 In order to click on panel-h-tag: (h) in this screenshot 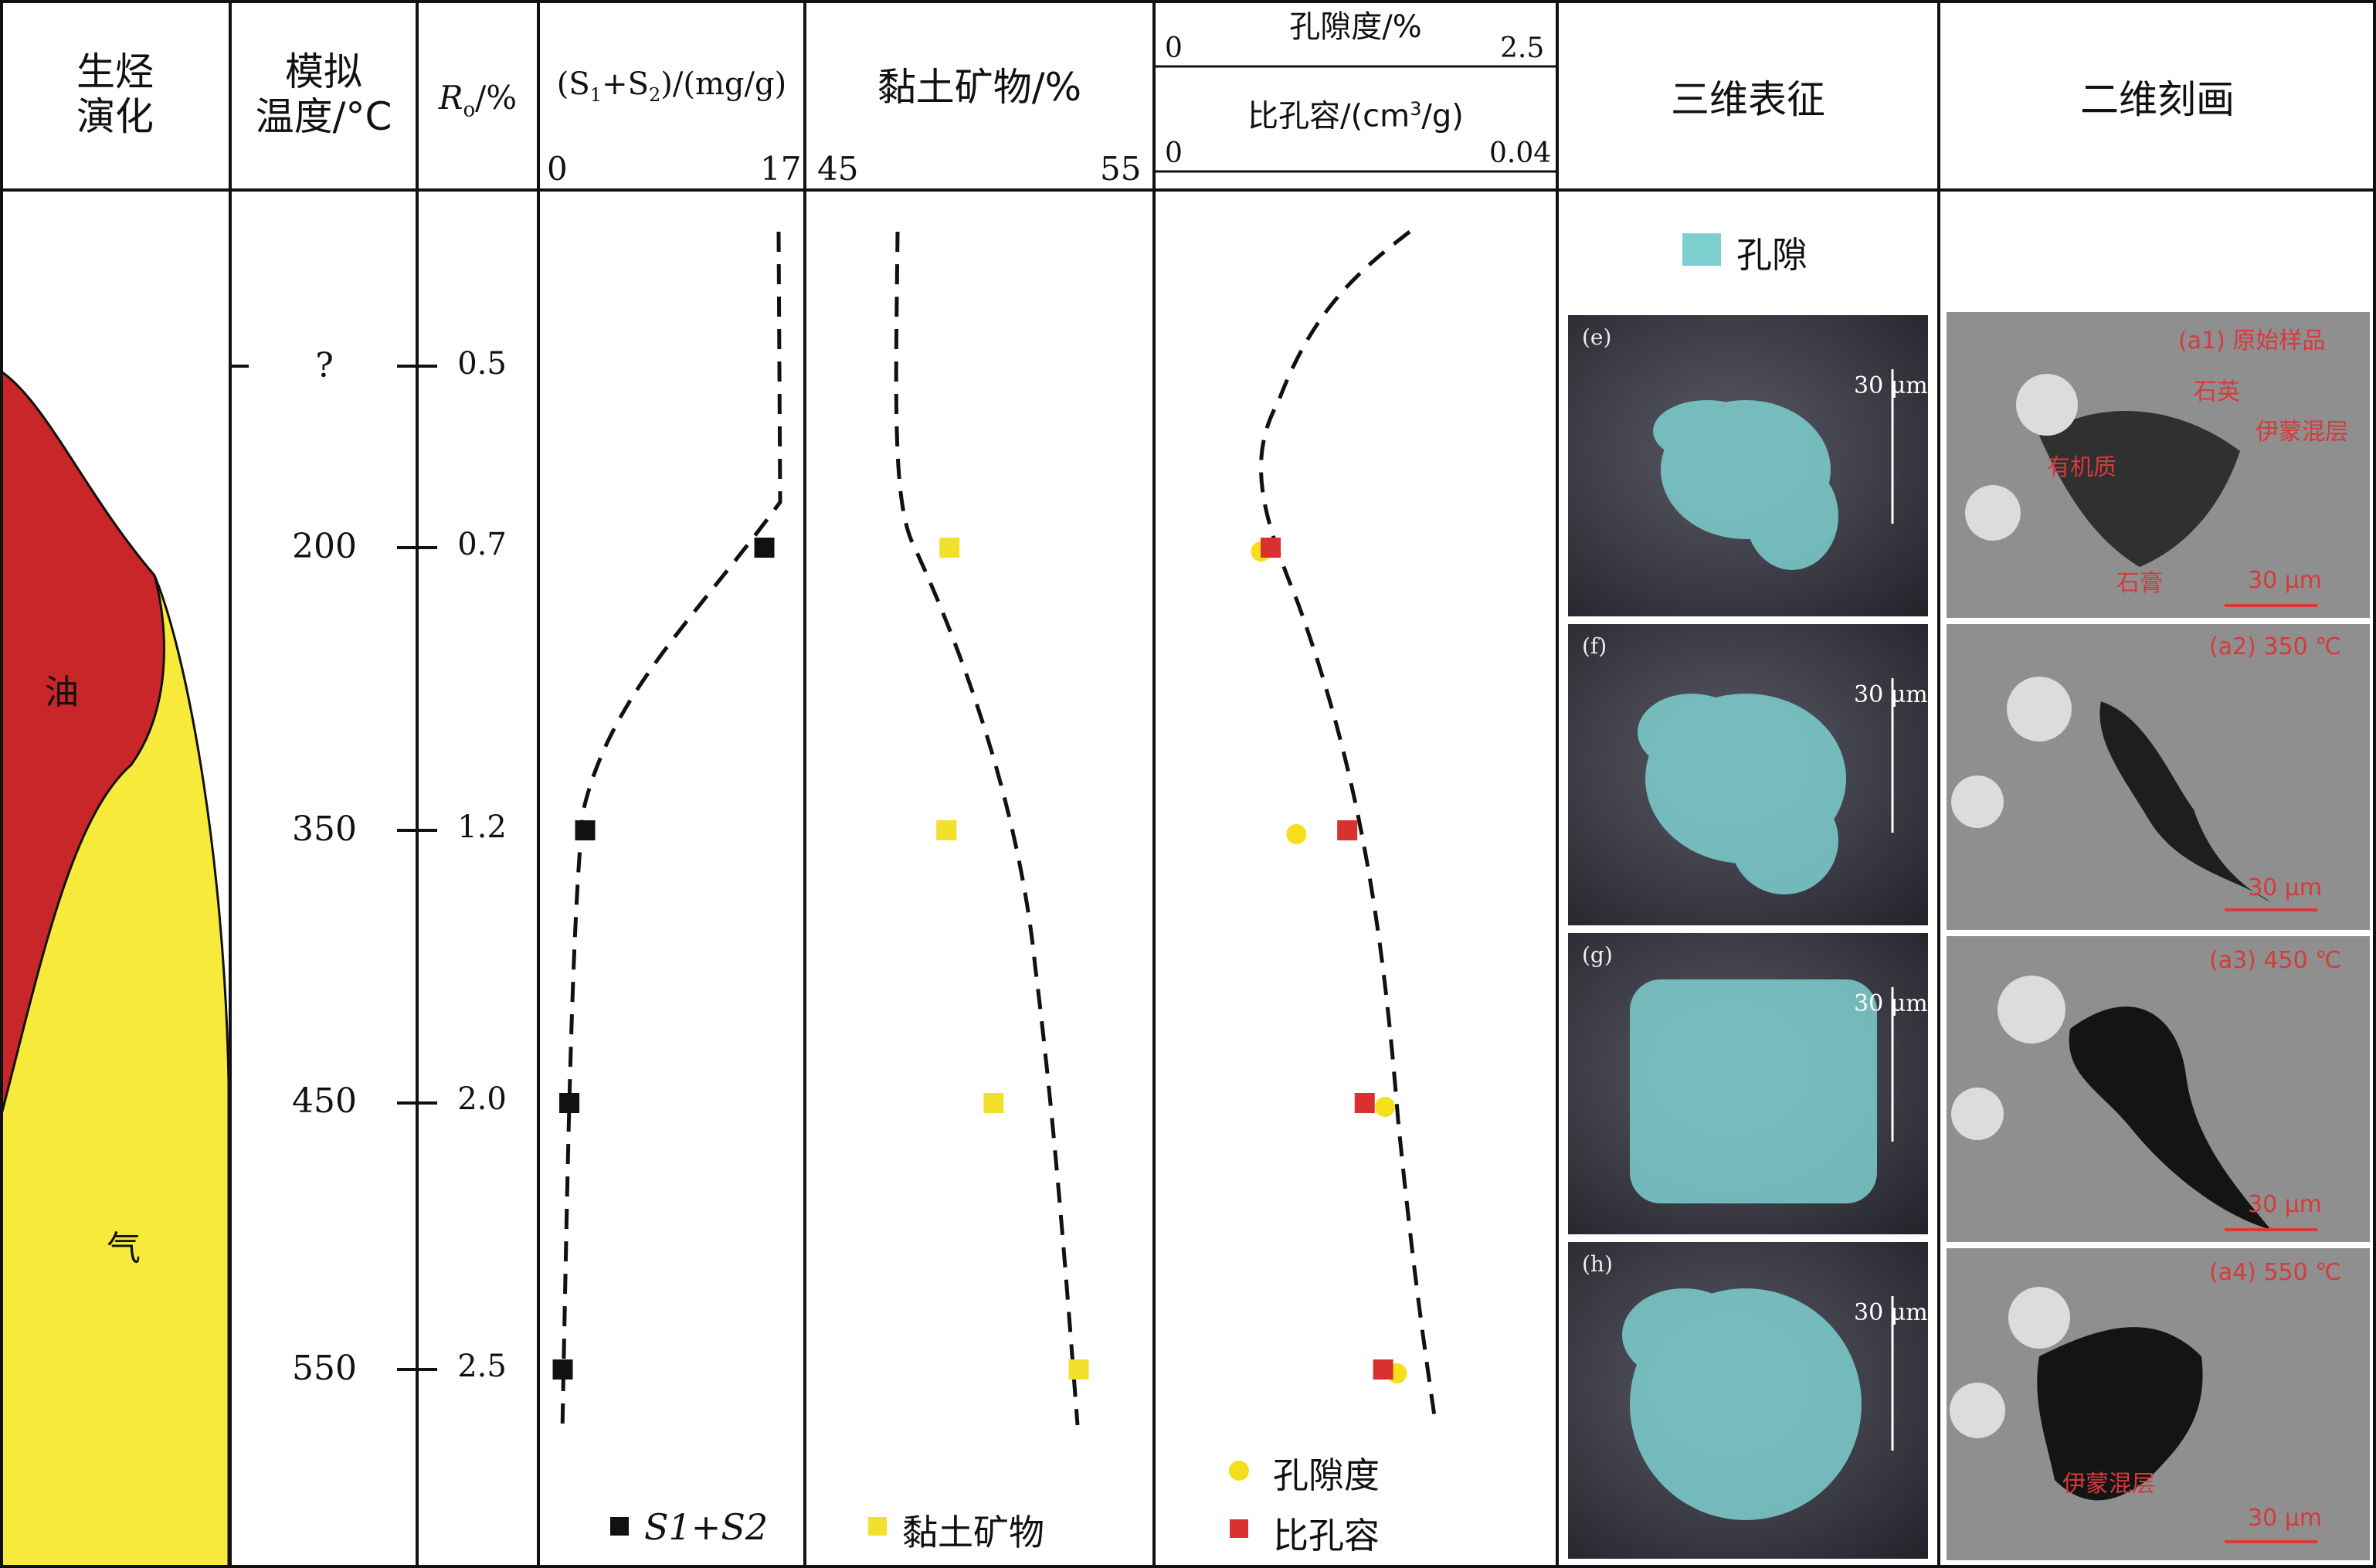, I will do `click(1597, 1264)`.